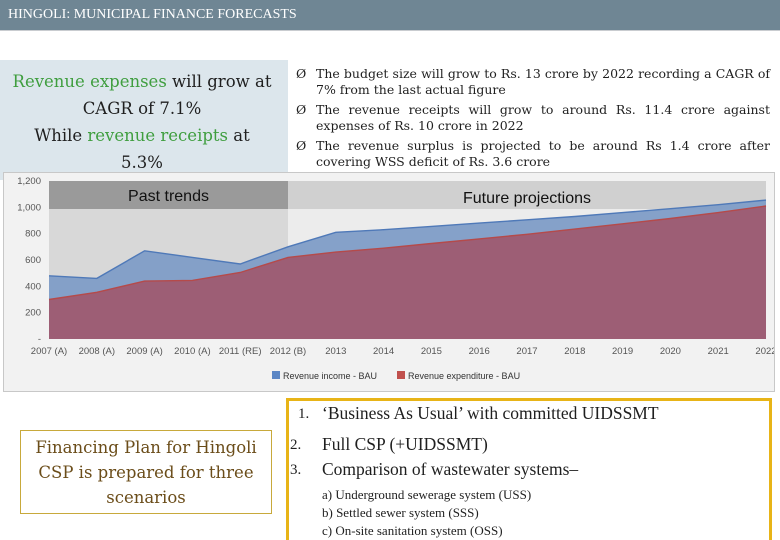  Describe the element at coordinates (390, 15) in the screenshot. I see `page-title: HINGOLI: MUNICIPAL FINANCE FORECASTS` at that location.